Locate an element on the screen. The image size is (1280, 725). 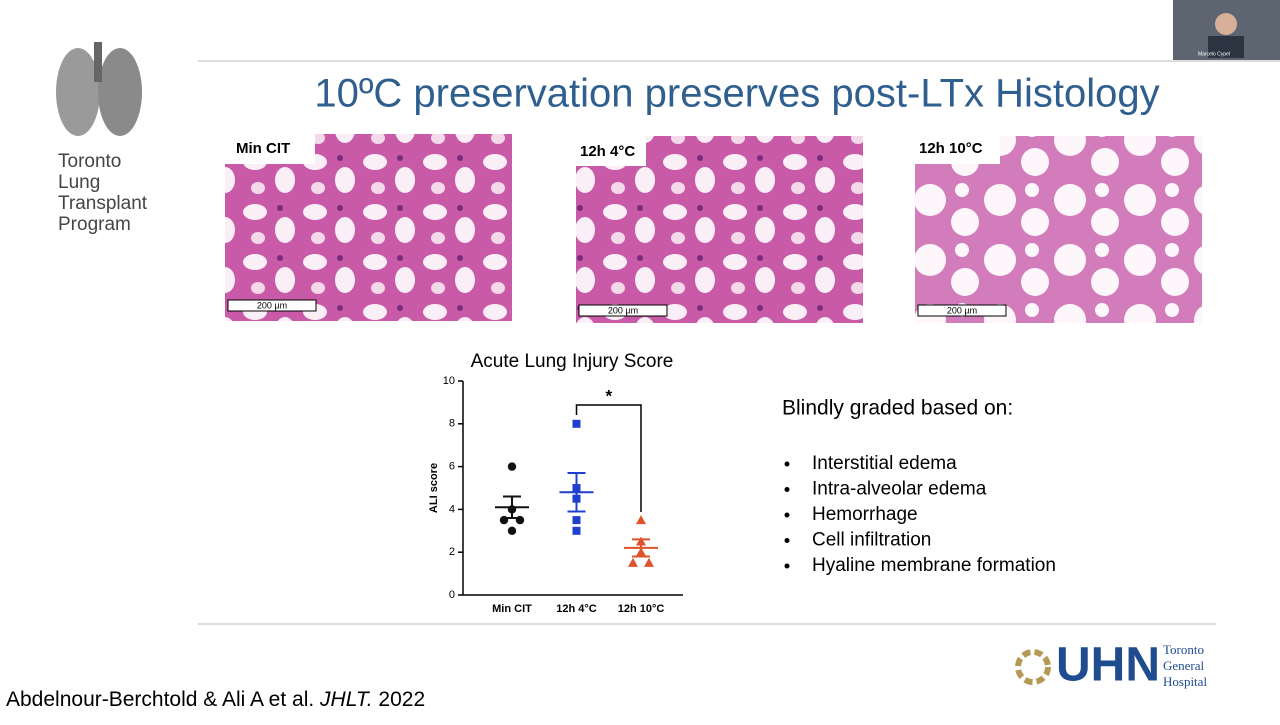
logo-text: Transplant is located at coordinates (103, 203).